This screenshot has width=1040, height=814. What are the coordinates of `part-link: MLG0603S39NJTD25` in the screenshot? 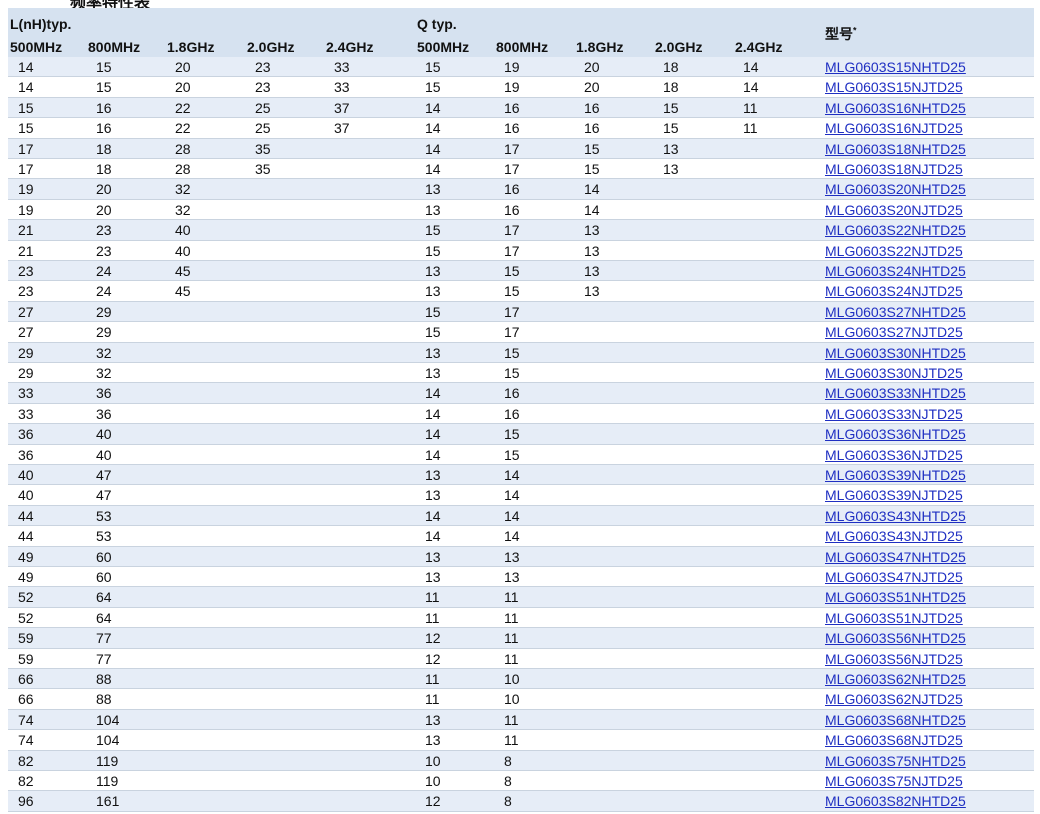 It's located at (894, 495).